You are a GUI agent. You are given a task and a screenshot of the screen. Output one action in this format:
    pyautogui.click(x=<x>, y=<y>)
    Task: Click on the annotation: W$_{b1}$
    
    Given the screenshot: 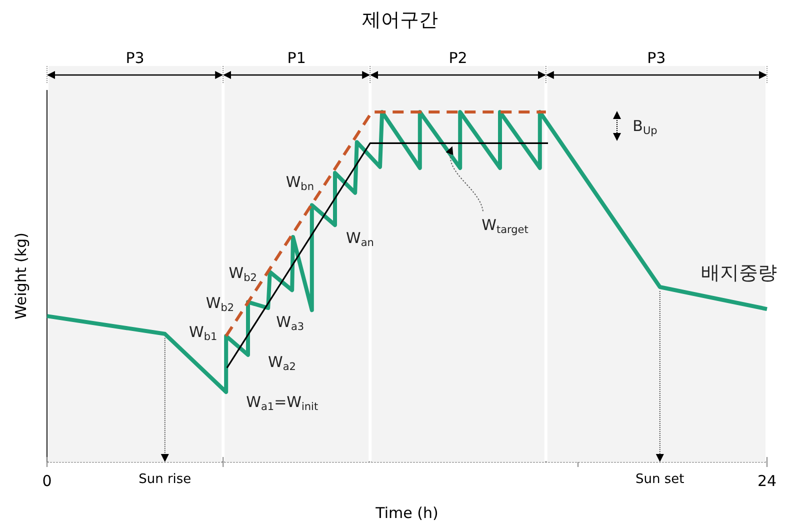 What is the action you would take?
    pyautogui.click(x=203, y=333)
    